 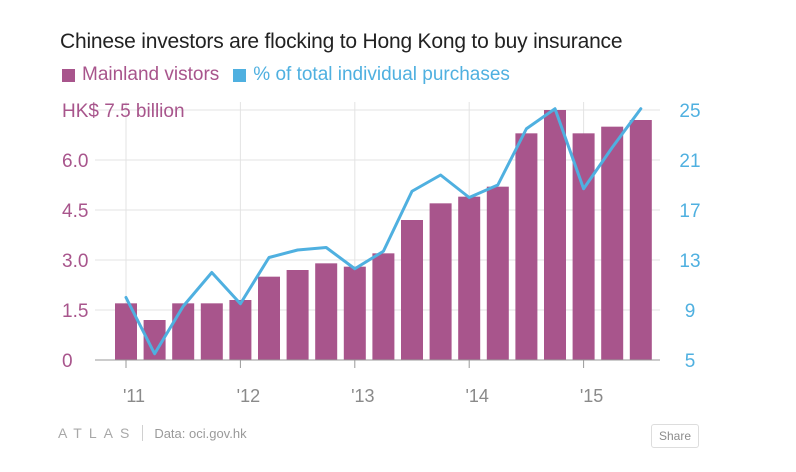 What do you see at coordinates (583, 246) in the screenshot?
I see `bar-2015Q1` at bounding box center [583, 246].